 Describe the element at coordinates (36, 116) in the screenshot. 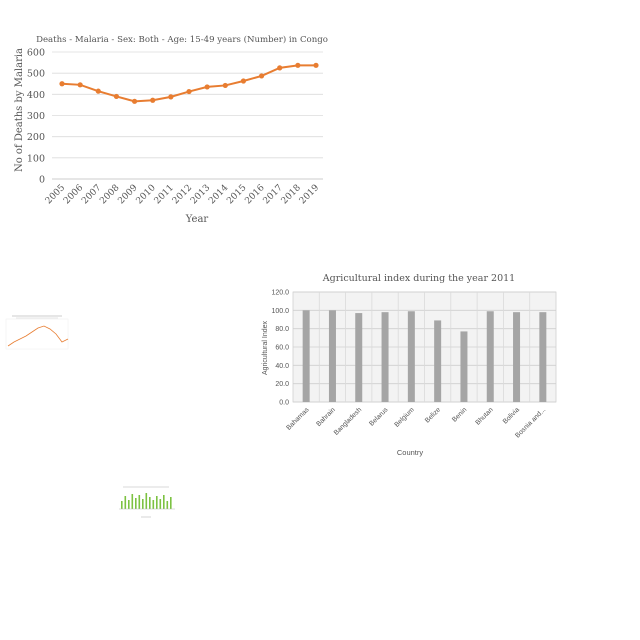

I see `chart1-ytick-label: 300` at that location.